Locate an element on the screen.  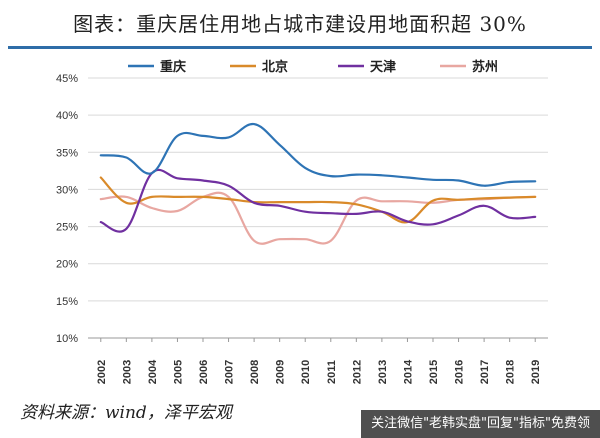
x-tick-label: 2009 is located at coordinates (281, 372).